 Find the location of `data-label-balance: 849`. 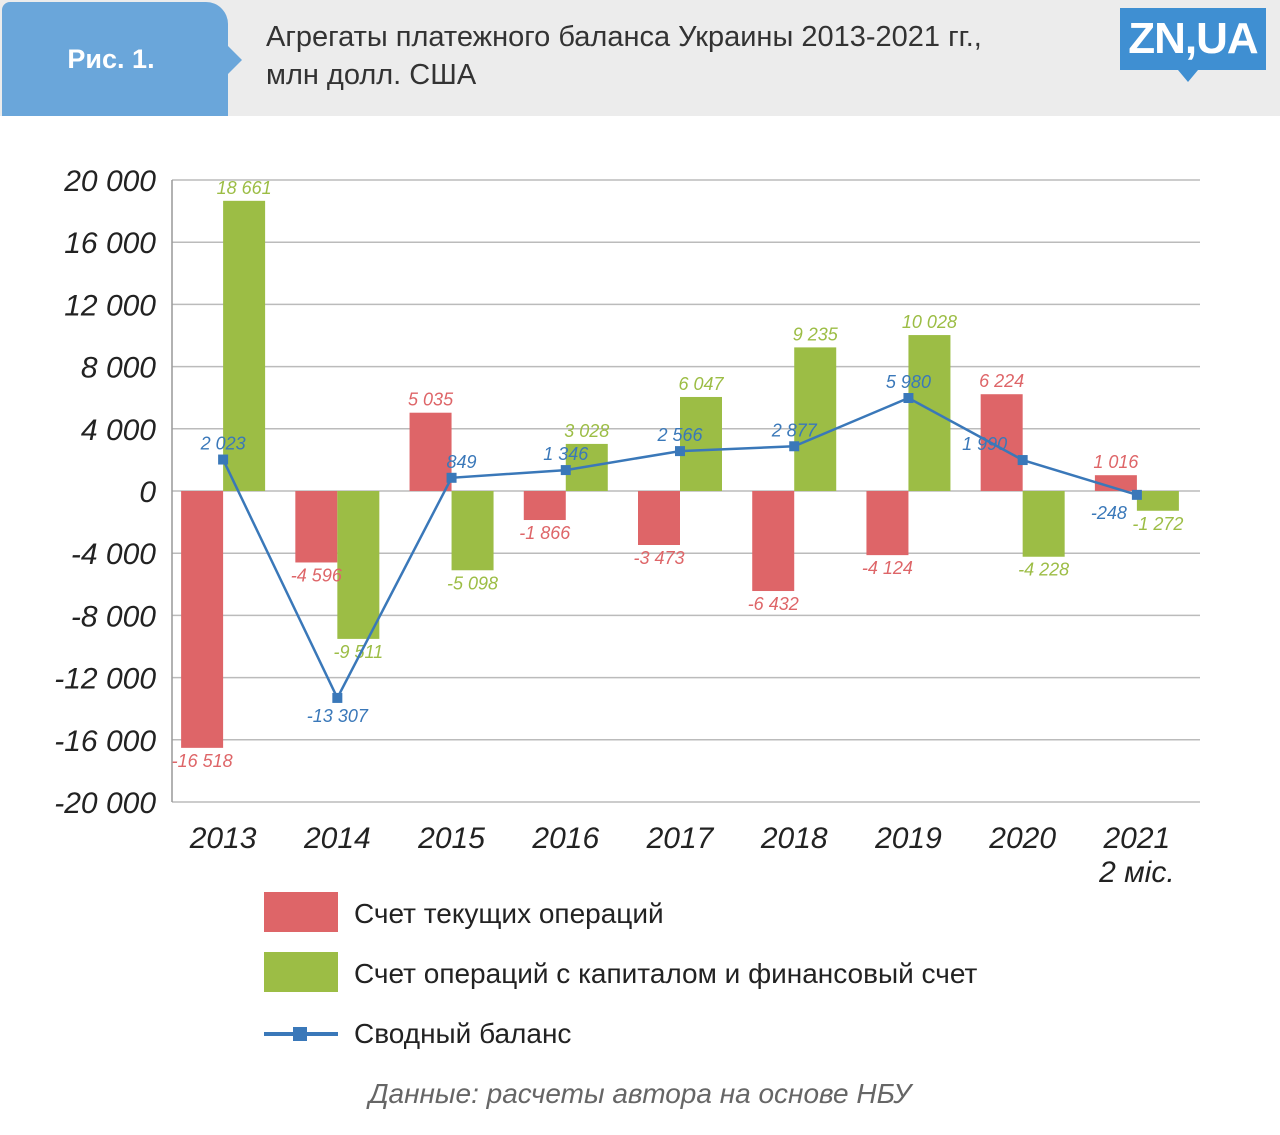

data-label-balance: 849 is located at coordinates (462, 462).